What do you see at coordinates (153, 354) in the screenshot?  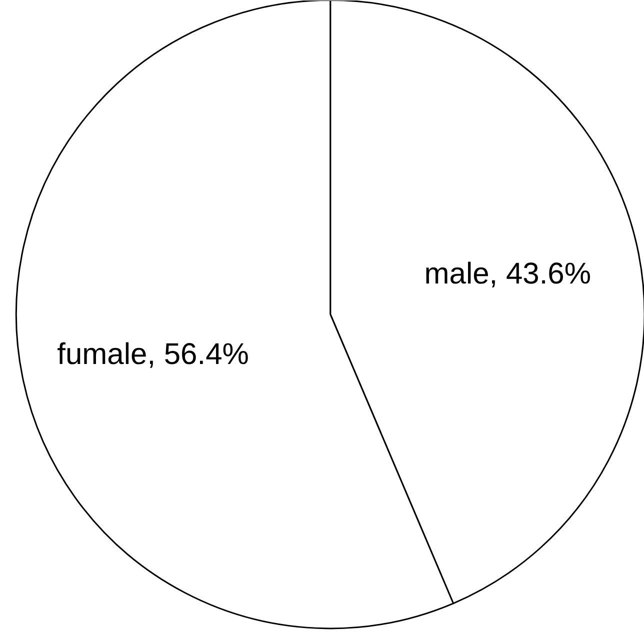 I see `slice-label: fumale, 56.4%` at bounding box center [153, 354].